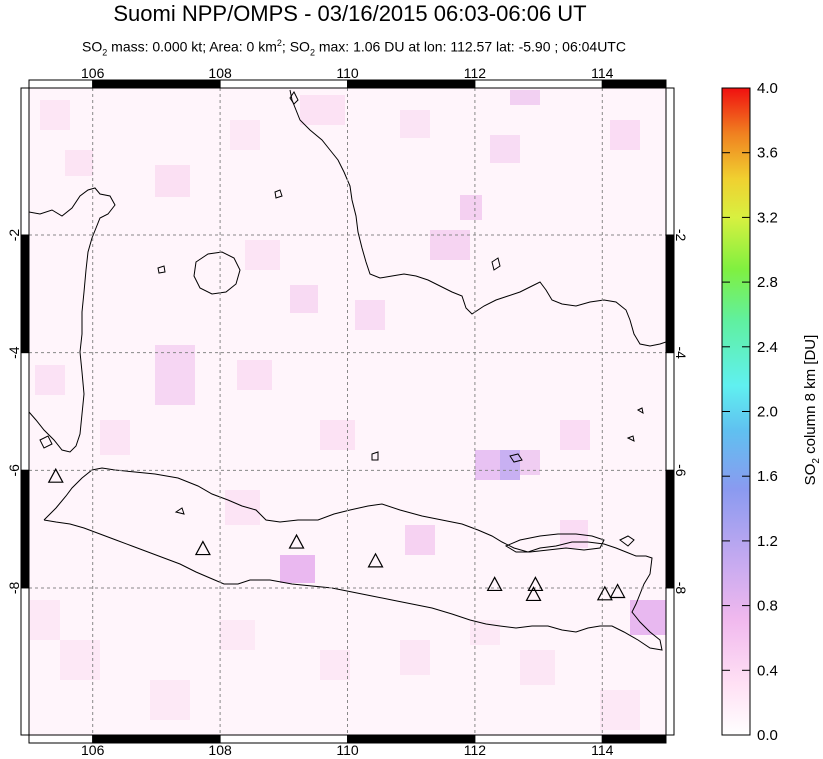 The image size is (823, 759). Describe the element at coordinates (14, 470) in the screenshot. I see `lat-label-left: -6` at that location.